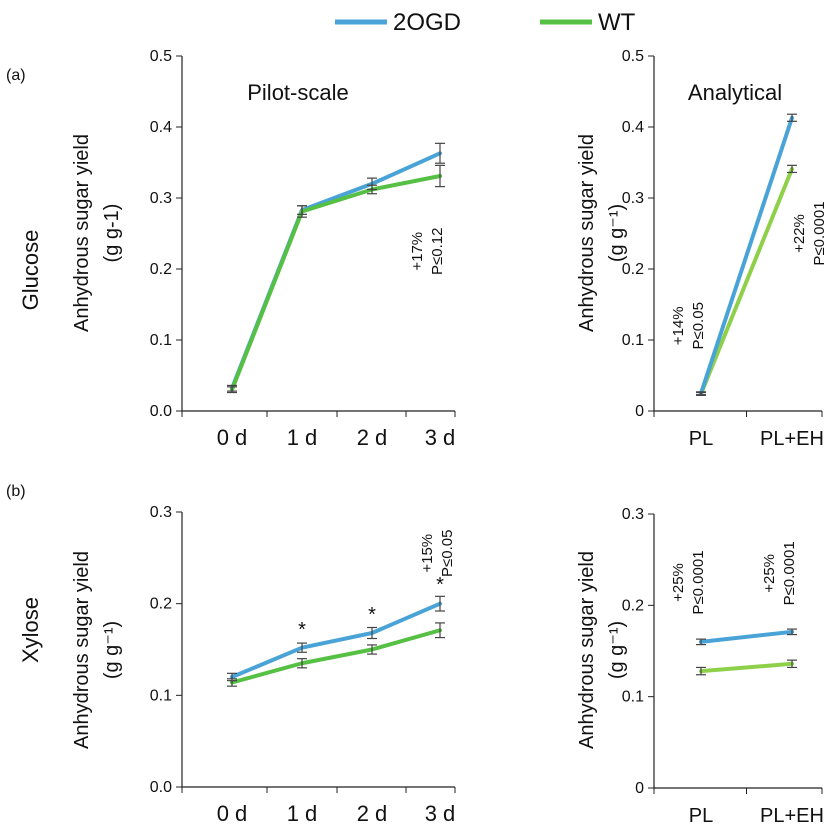 Image resolution: width=832 pixels, height=836 pixels. What do you see at coordinates (16, 75) in the screenshot?
I see `panel-label-a: (a)` at bounding box center [16, 75].